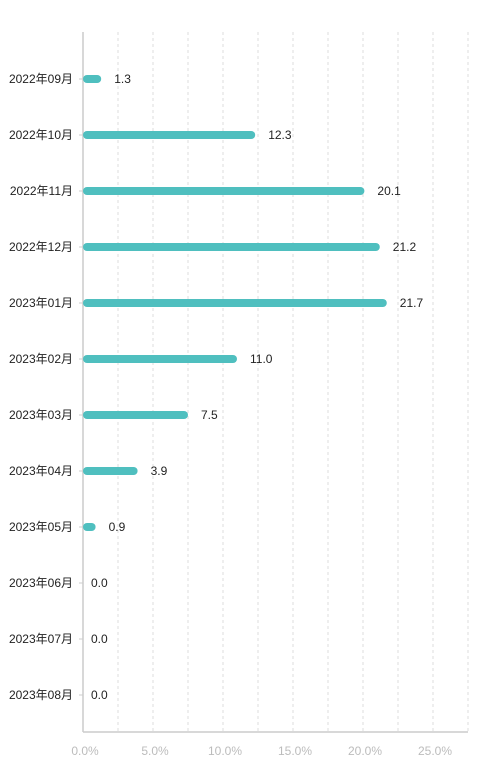 This screenshot has height=774, width=490. What do you see at coordinates (41, 583) in the screenshot?
I see `category-label: 2023年06月` at bounding box center [41, 583].